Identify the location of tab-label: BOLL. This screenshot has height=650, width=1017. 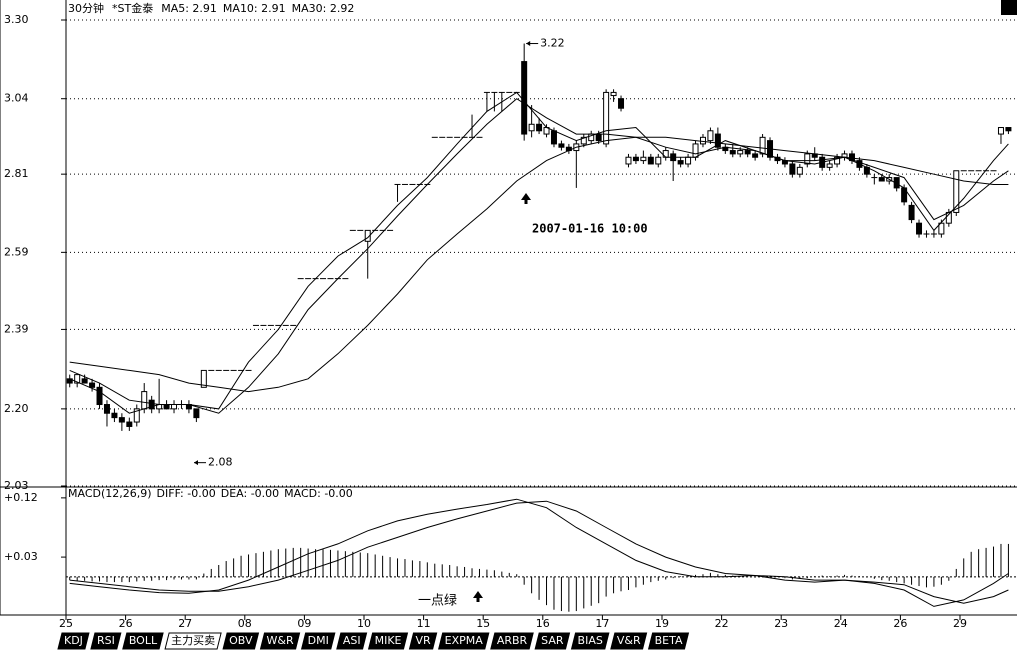
(143, 640).